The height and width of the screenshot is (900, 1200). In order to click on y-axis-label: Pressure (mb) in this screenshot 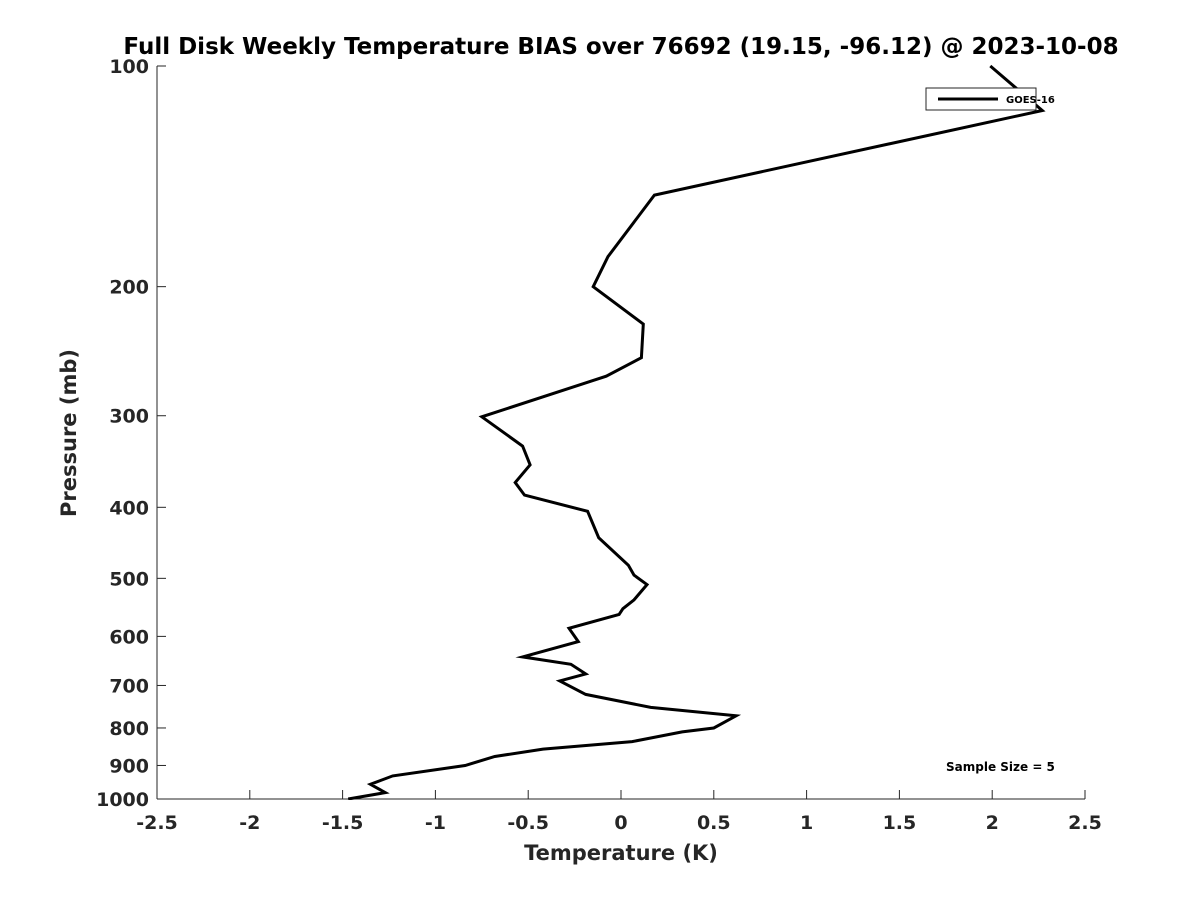, I will do `click(69, 433)`.